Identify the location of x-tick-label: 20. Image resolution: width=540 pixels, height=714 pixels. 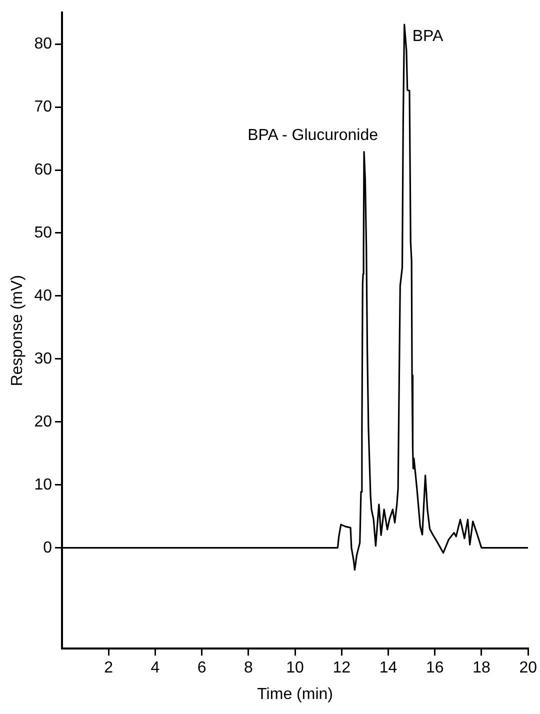
(528, 668).